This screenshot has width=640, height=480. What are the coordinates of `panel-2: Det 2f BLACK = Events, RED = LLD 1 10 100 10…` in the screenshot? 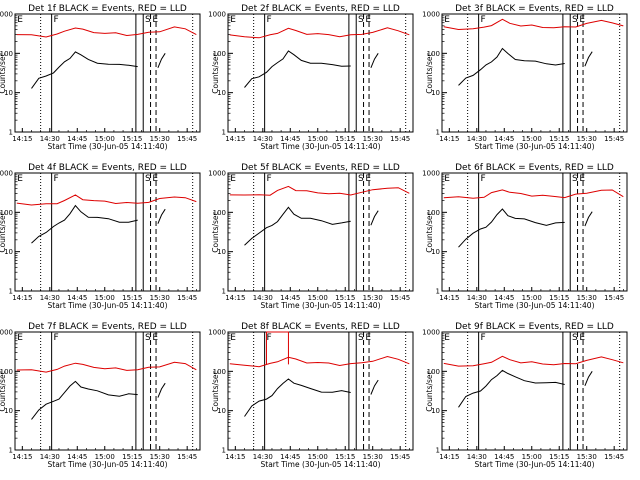 It's located at (311, 77).